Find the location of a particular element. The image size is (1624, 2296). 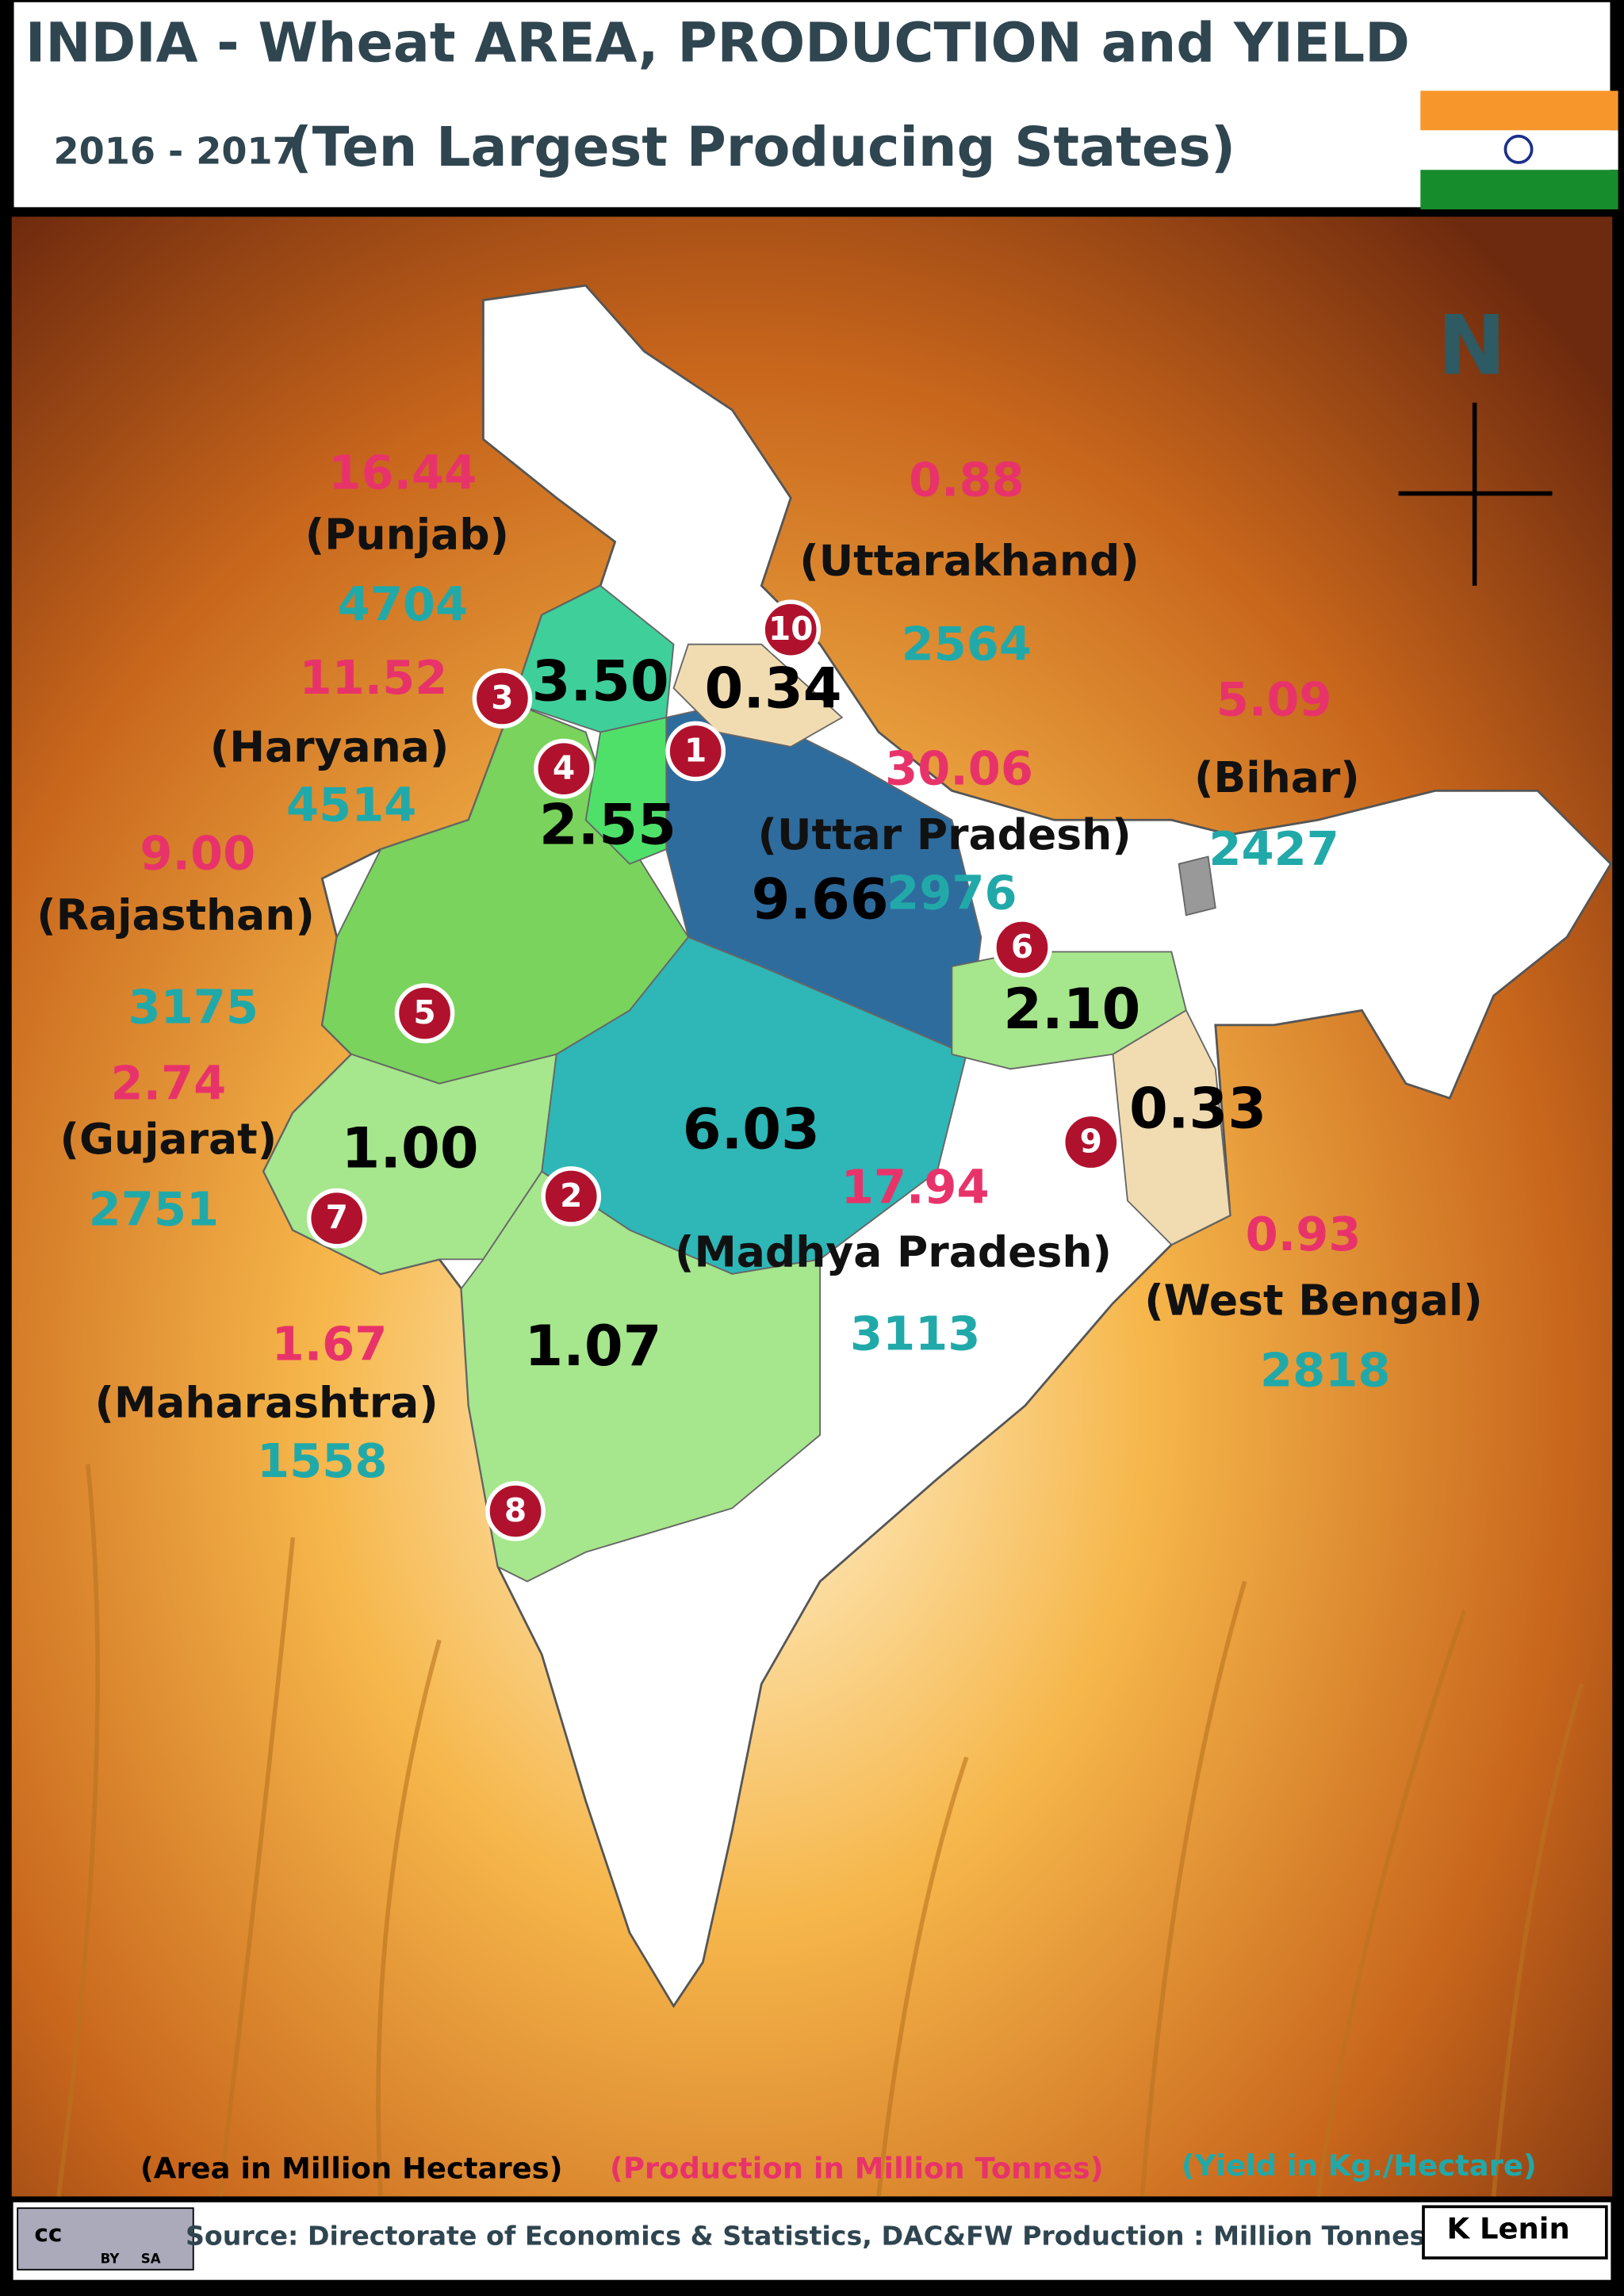

area-label: 2.55 is located at coordinates (607, 824).